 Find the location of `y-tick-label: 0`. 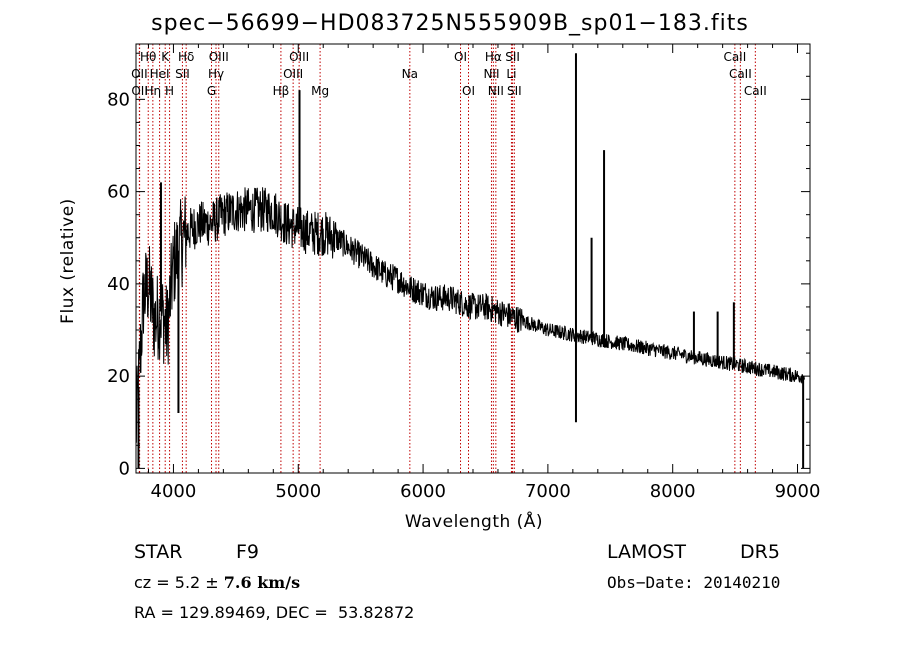

y-tick-label: 0 is located at coordinates (124, 468).